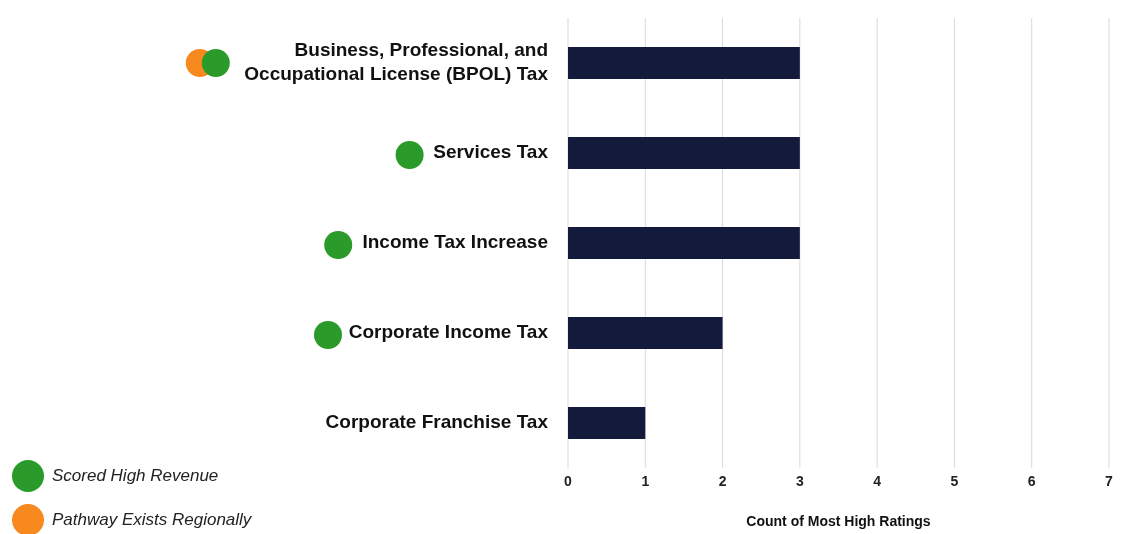 This screenshot has height=534, width=1145. Describe the element at coordinates (838, 521) in the screenshot. I see `x-axis-title: Count of Most High Ratings` at that location.